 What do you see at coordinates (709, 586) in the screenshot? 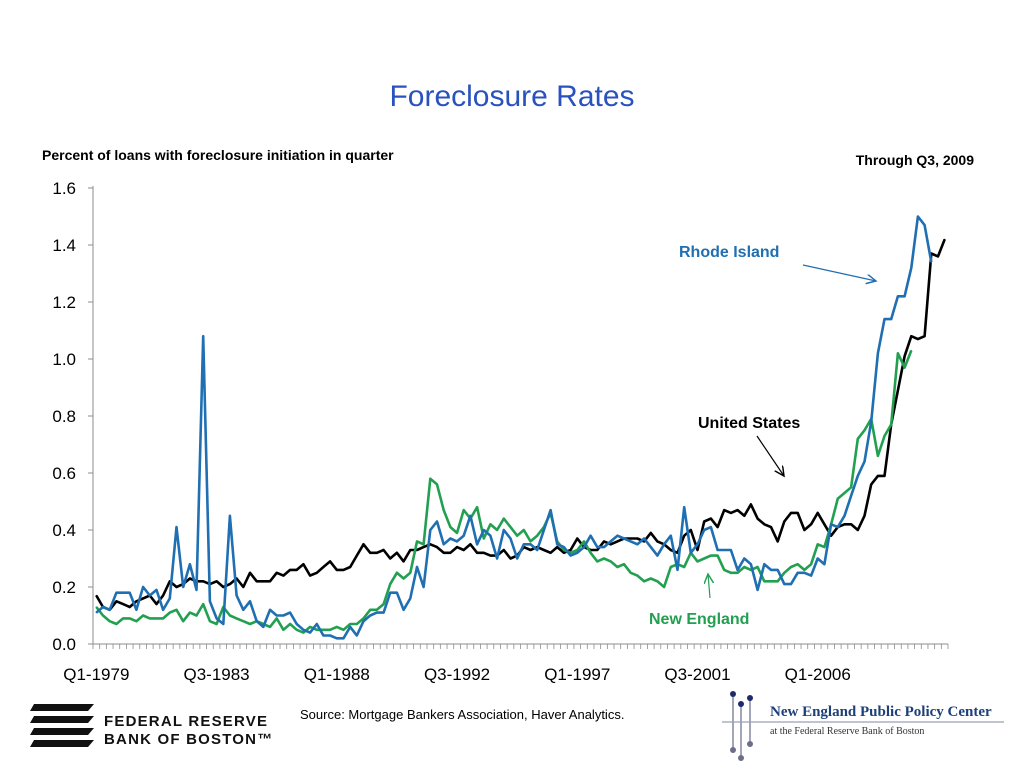
I see `annotation-new-england-arrow` at bounding box center [709, 586].